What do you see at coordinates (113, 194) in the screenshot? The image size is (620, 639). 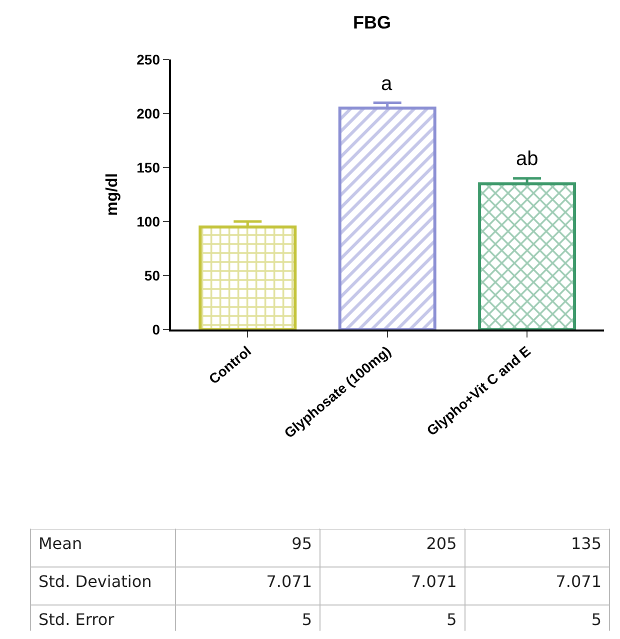 I see `y-axis-title: mg/dl` at bounding box center [113, 194].